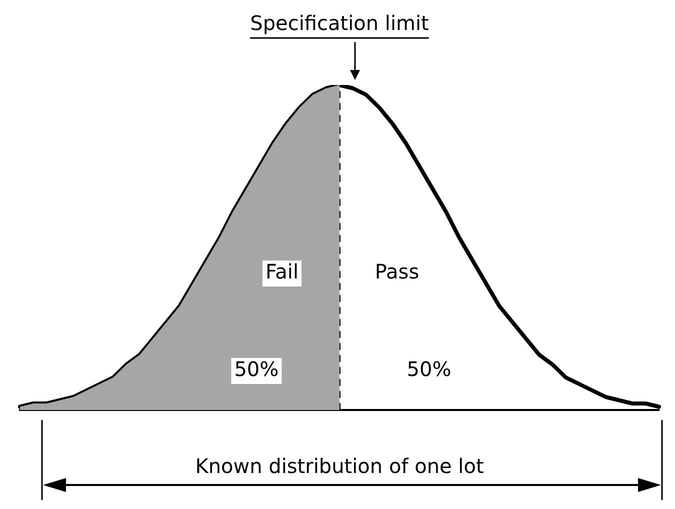 The width and height of the screenshot is (675, 509). Describe the element at coordinates (339, 23) in the screenshot. I see `text: Specification limit` at that location.